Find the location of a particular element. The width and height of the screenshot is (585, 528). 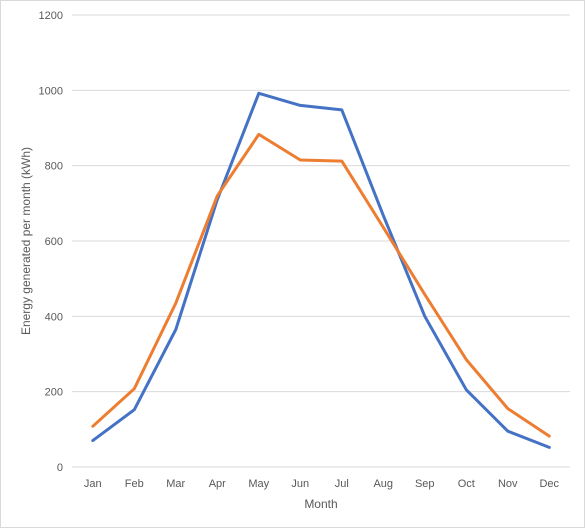

y-tick-label: 400 is located at coordinates (54, 317).